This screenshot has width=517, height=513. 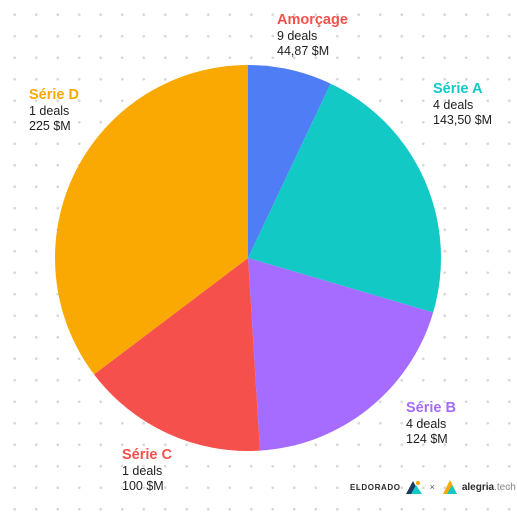 What do you see at coordinates (177, 355) in the screenshot?
I see `pie-slice-serie-c` at bounding box center [177, 355].